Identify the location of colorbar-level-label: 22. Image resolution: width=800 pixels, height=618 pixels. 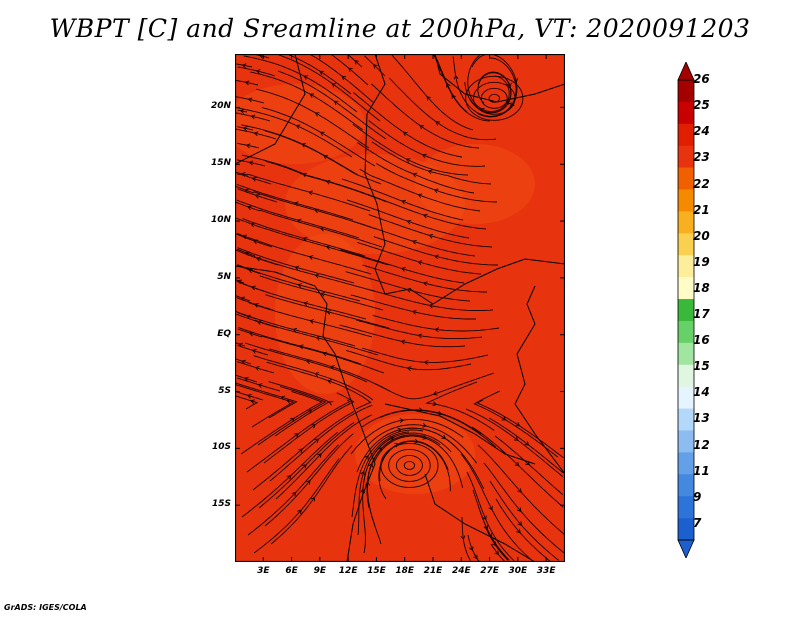
(701, 183).